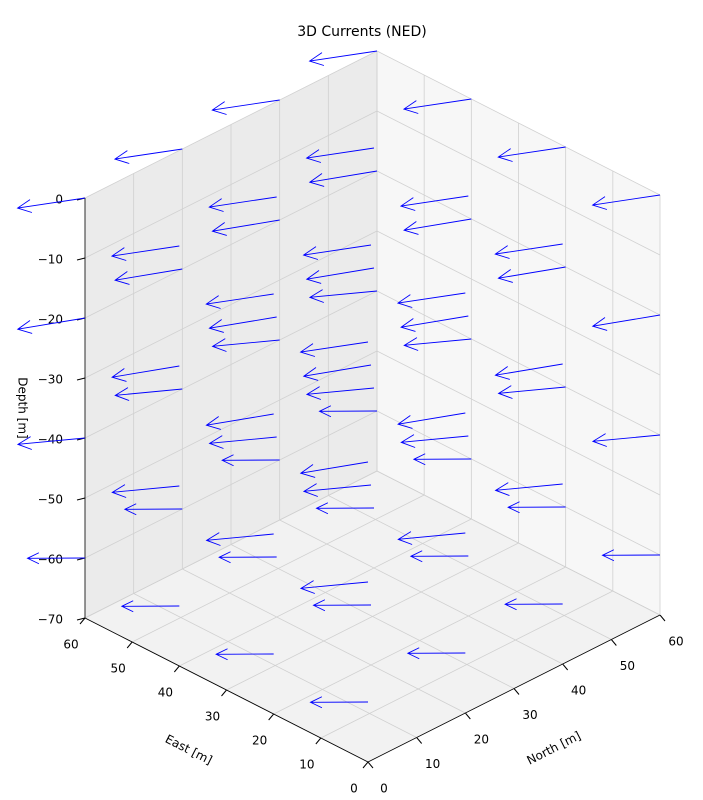  I want to click on x-tick-label: 20, so click(481, 740).